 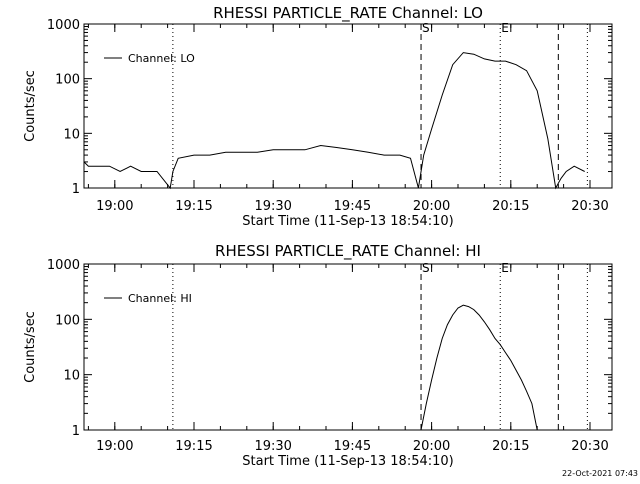 I want to click on series-line, so click(x=479, y=367).